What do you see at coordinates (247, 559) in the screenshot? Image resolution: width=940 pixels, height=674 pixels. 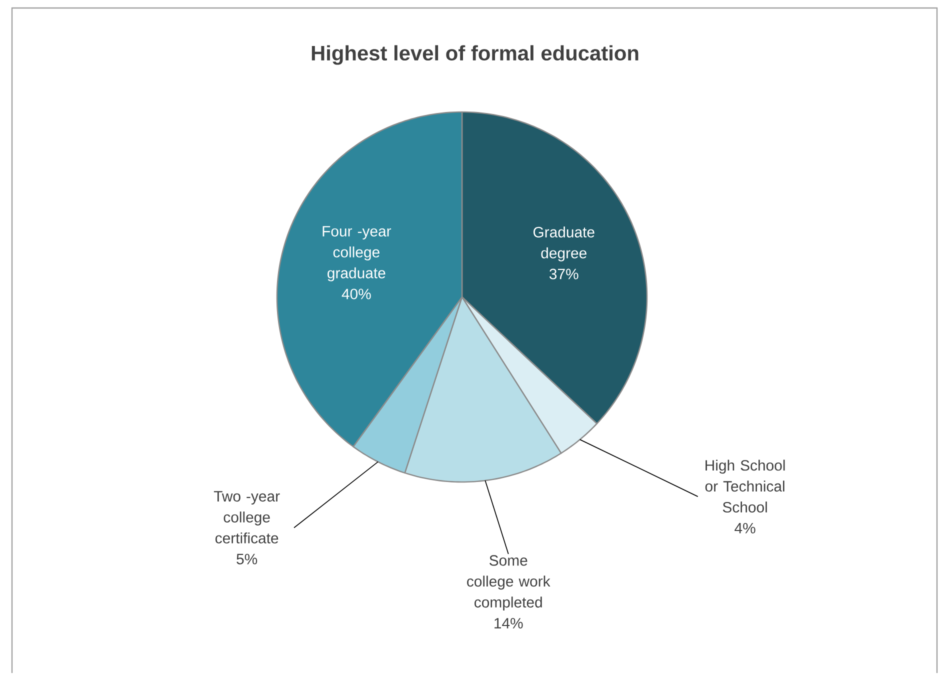 I see `data-label: 5%` at bounding box center [247, 559].